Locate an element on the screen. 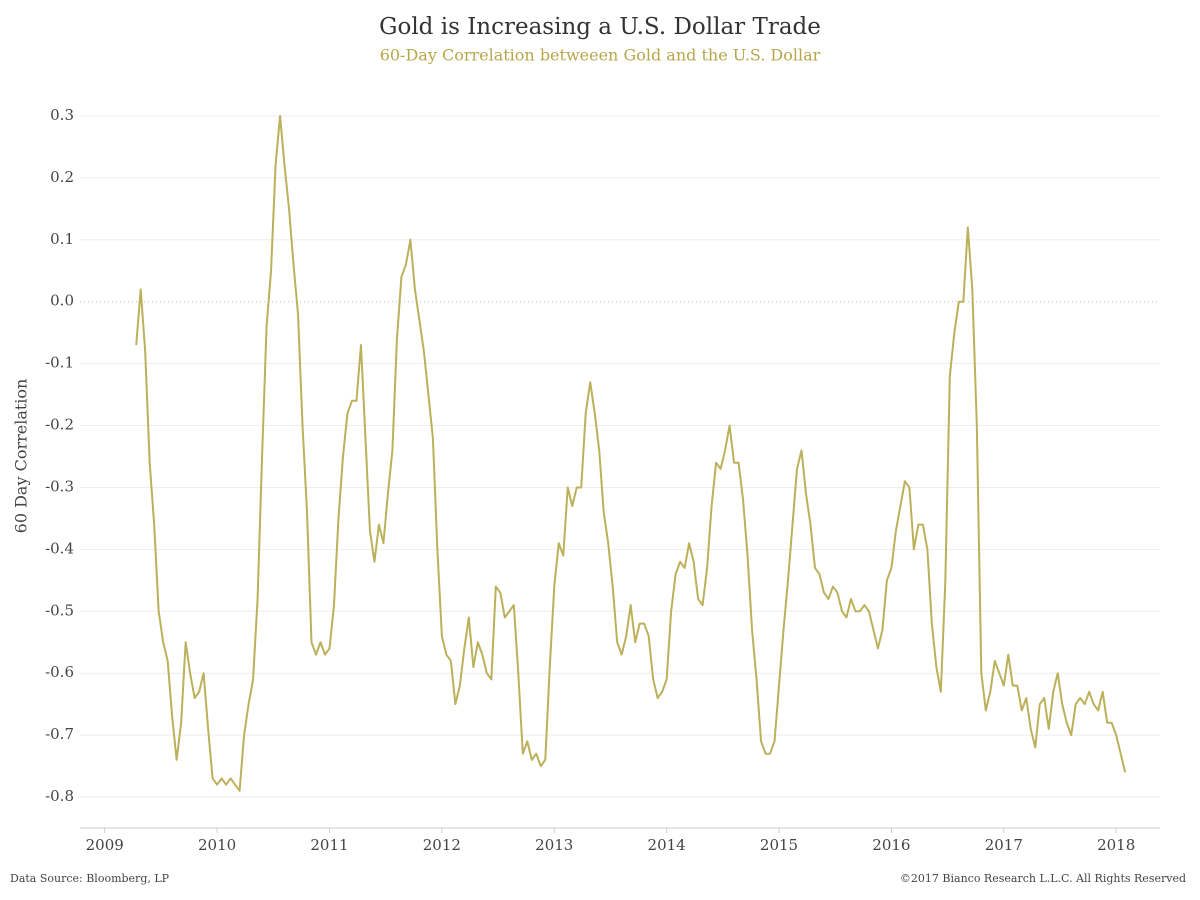 The height and width of the screenshot is (900, 1200). x-tick-label: 2012 is located at coordinates (442, 845).